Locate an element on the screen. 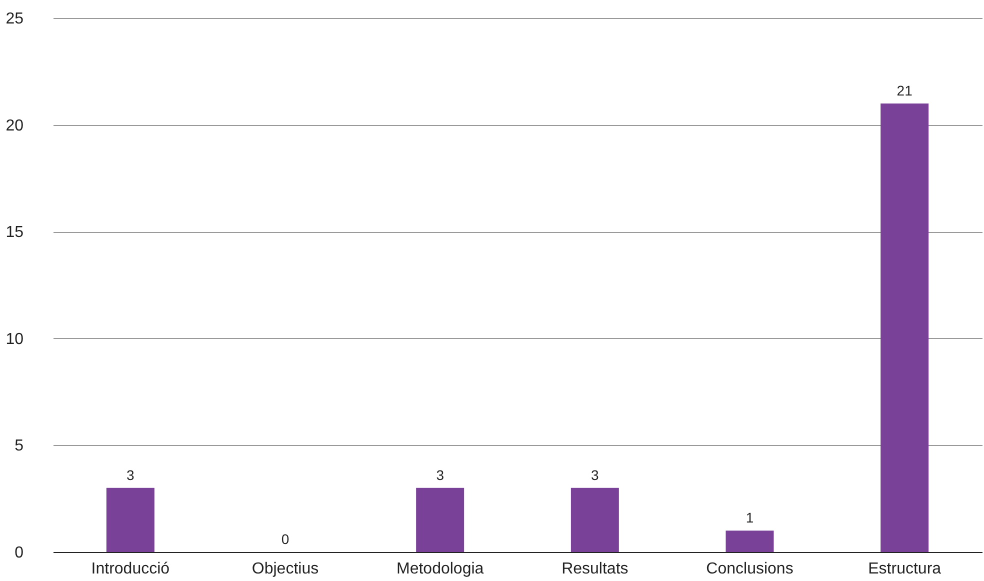 Image resolution: width=984 pixels, height=581 pixels. data-label: 1 is located at coordinates (750, 518).